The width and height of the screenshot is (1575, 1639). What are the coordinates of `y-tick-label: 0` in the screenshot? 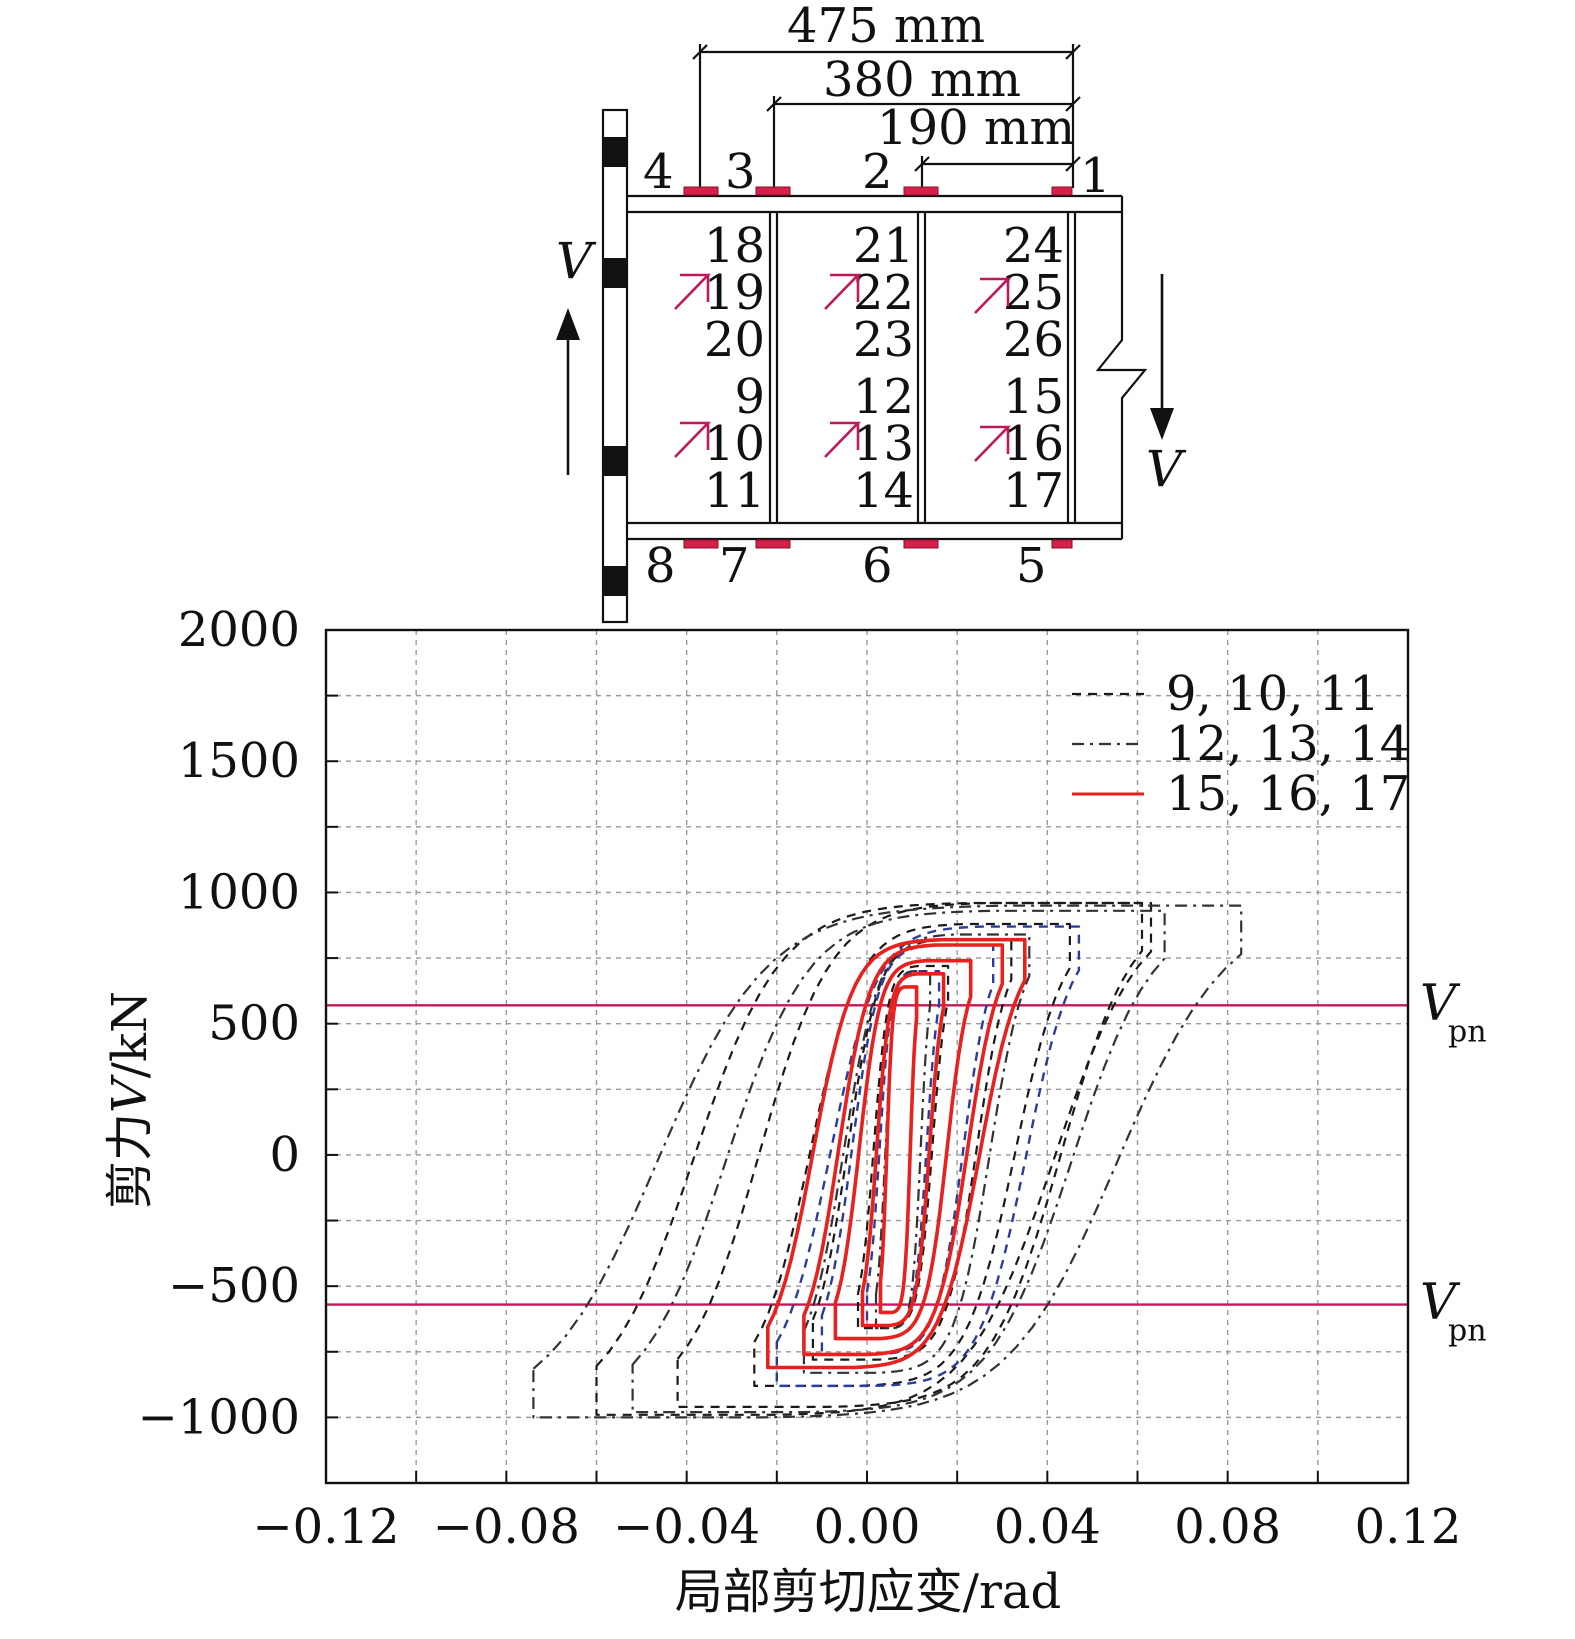 It's located at (284, 1155).